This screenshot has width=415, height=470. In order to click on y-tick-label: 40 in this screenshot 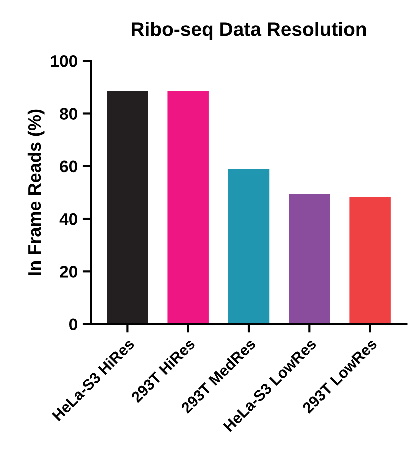, I will do `click(69, 219)`.